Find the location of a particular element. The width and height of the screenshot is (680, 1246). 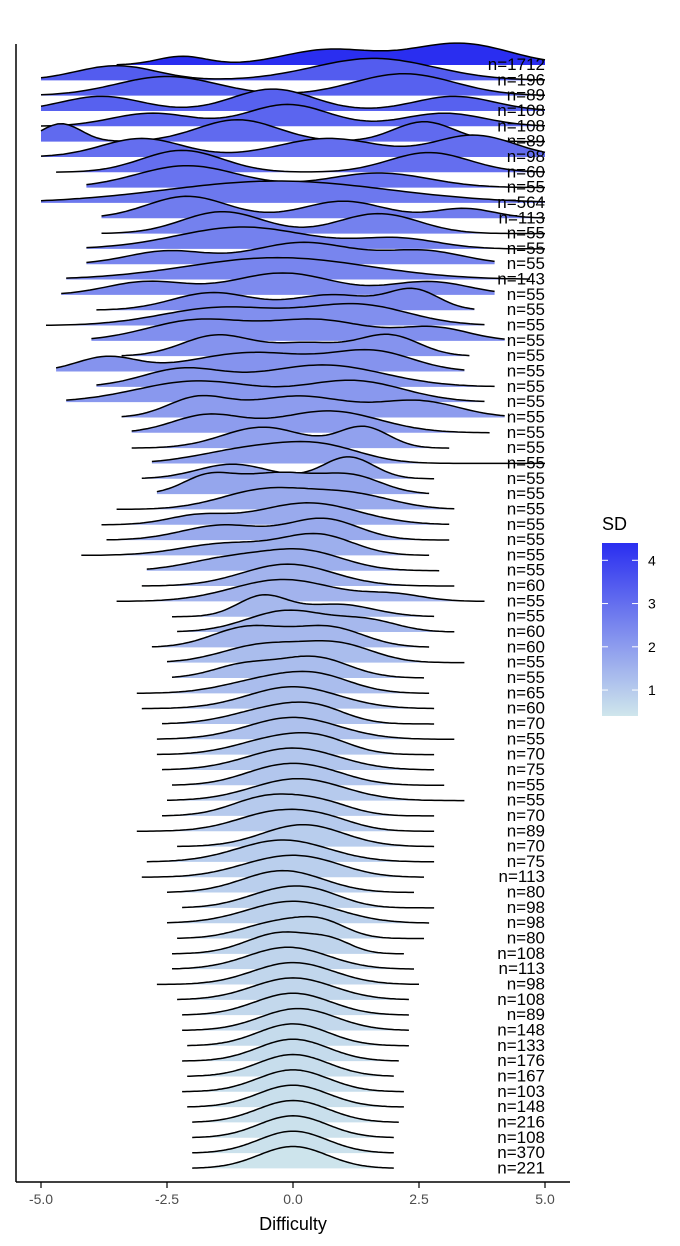

x-ticks-group: -5.0 -2.5 0.0 2.5 5.0 is located at coordinates (292, 1194).